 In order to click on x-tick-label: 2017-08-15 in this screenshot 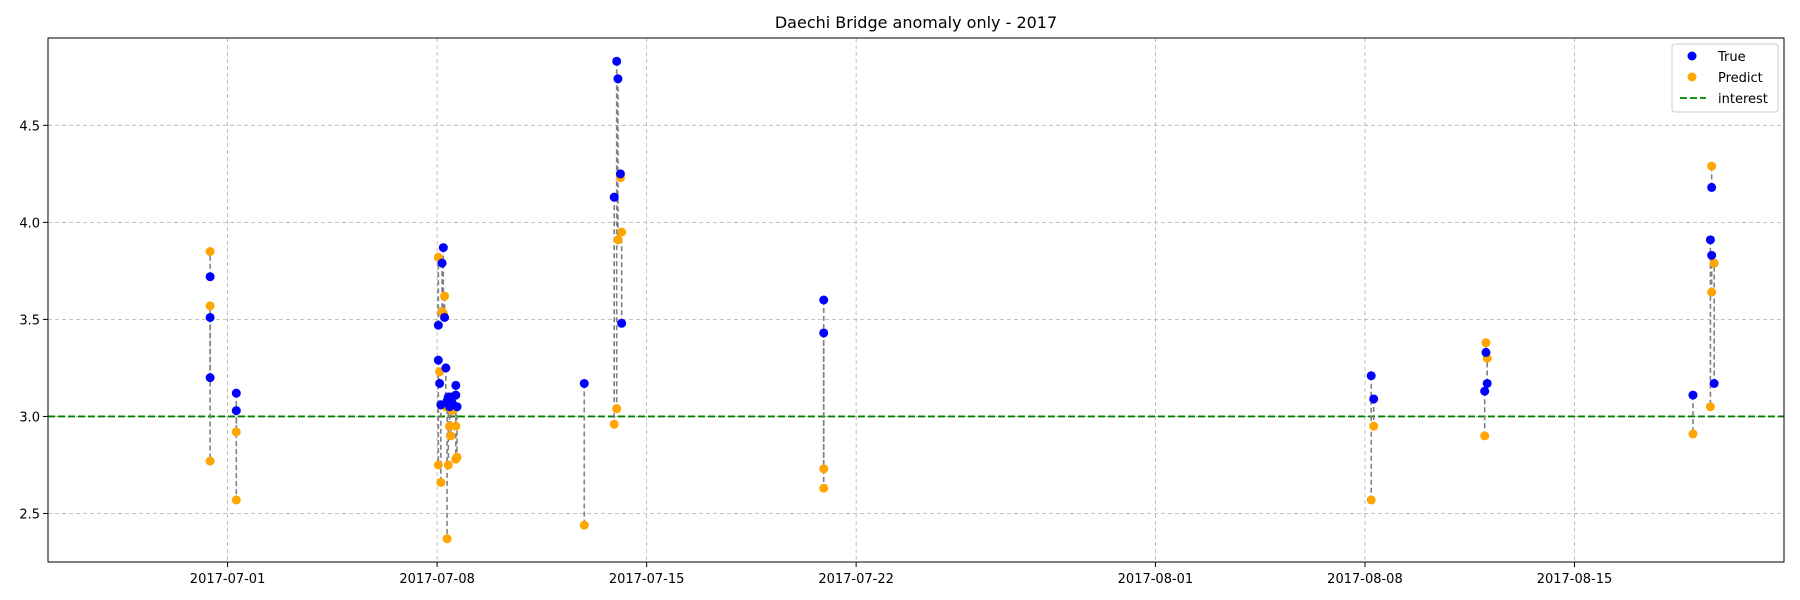, I will do `click(1575, 579)`.